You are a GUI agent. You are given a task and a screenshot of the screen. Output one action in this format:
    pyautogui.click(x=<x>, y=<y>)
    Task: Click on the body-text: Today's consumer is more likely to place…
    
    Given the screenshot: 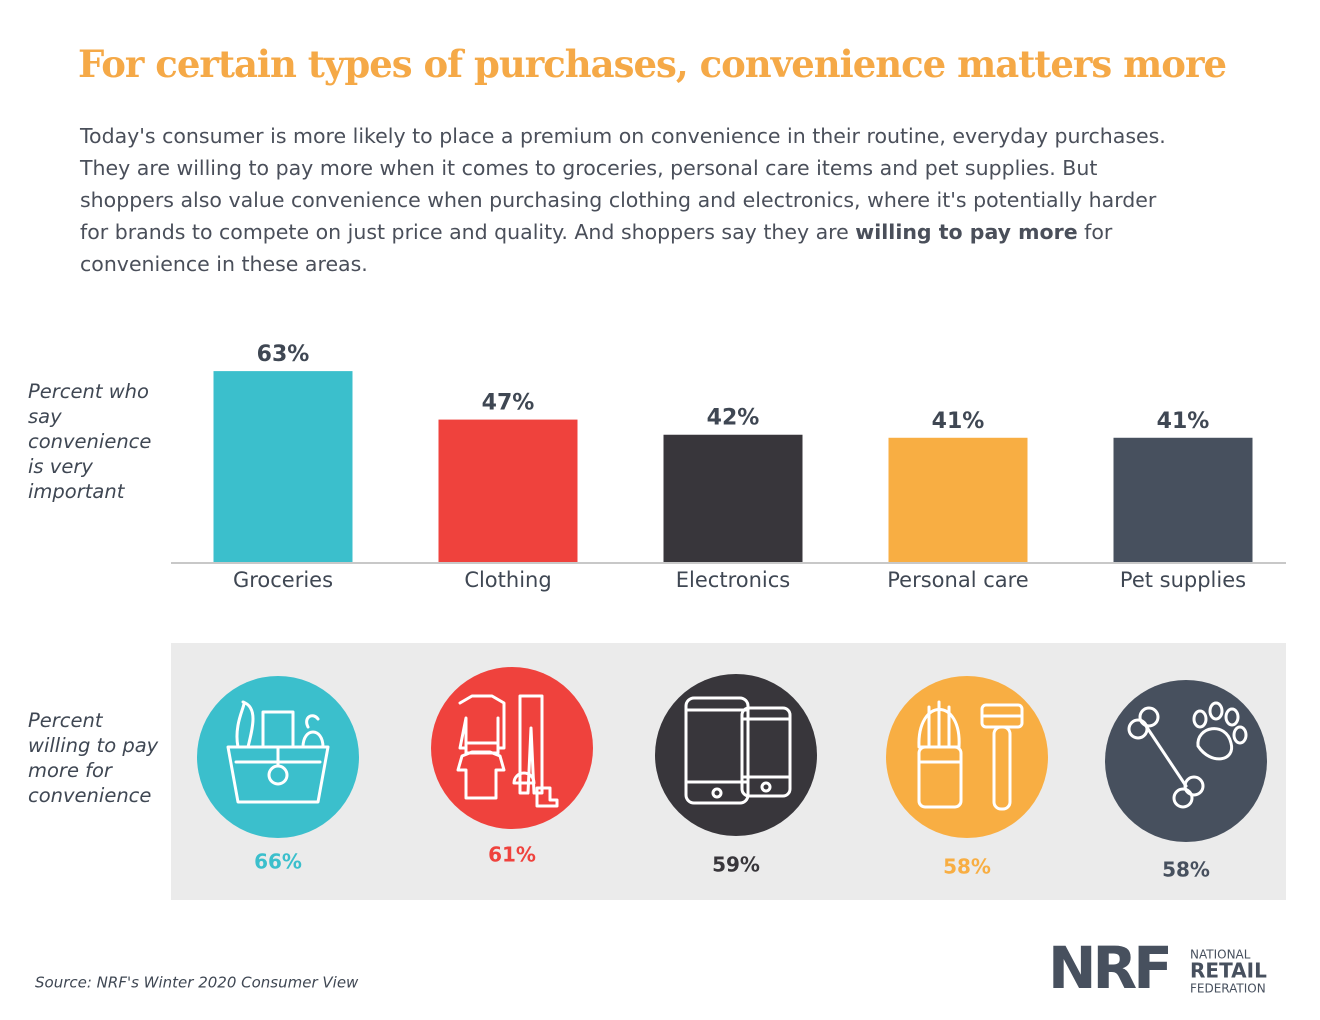 What is the action you would take?
    pyautogui.click(x=635, y=200)
    